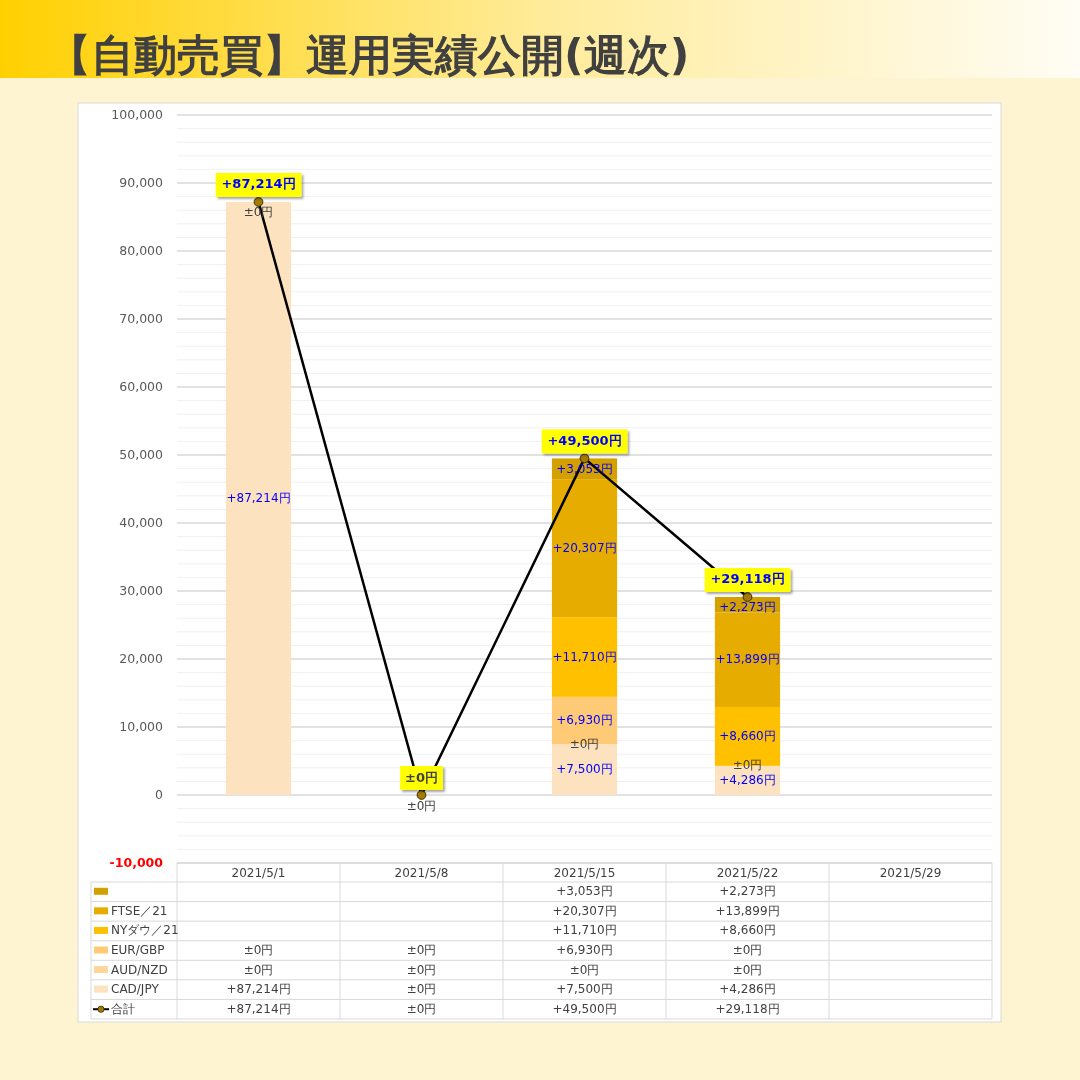  I want to click on y-tick-label: 40,000, so click(141, 522).